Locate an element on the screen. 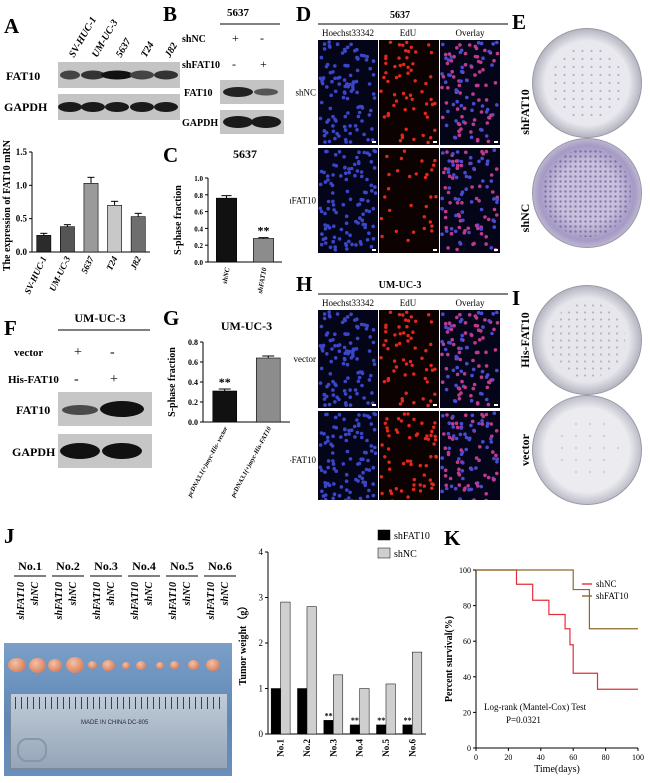  y-tick-label: 2 is located at coordinates (261, 643).